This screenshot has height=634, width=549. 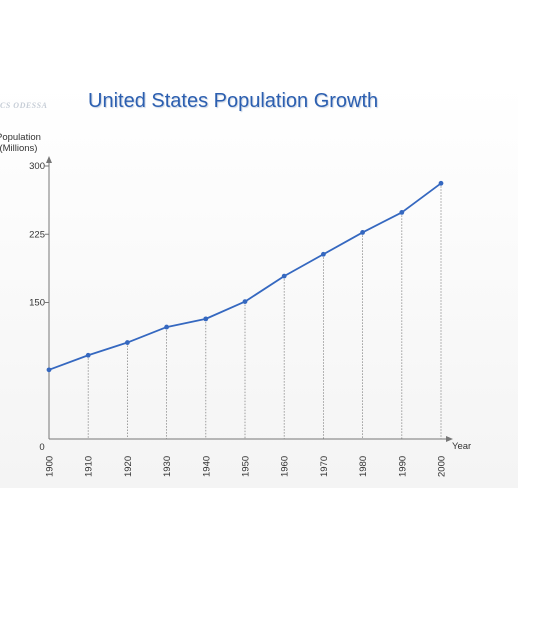 I want to click on watermark-logo: CS ODESSA, so click(x=24, y=105).